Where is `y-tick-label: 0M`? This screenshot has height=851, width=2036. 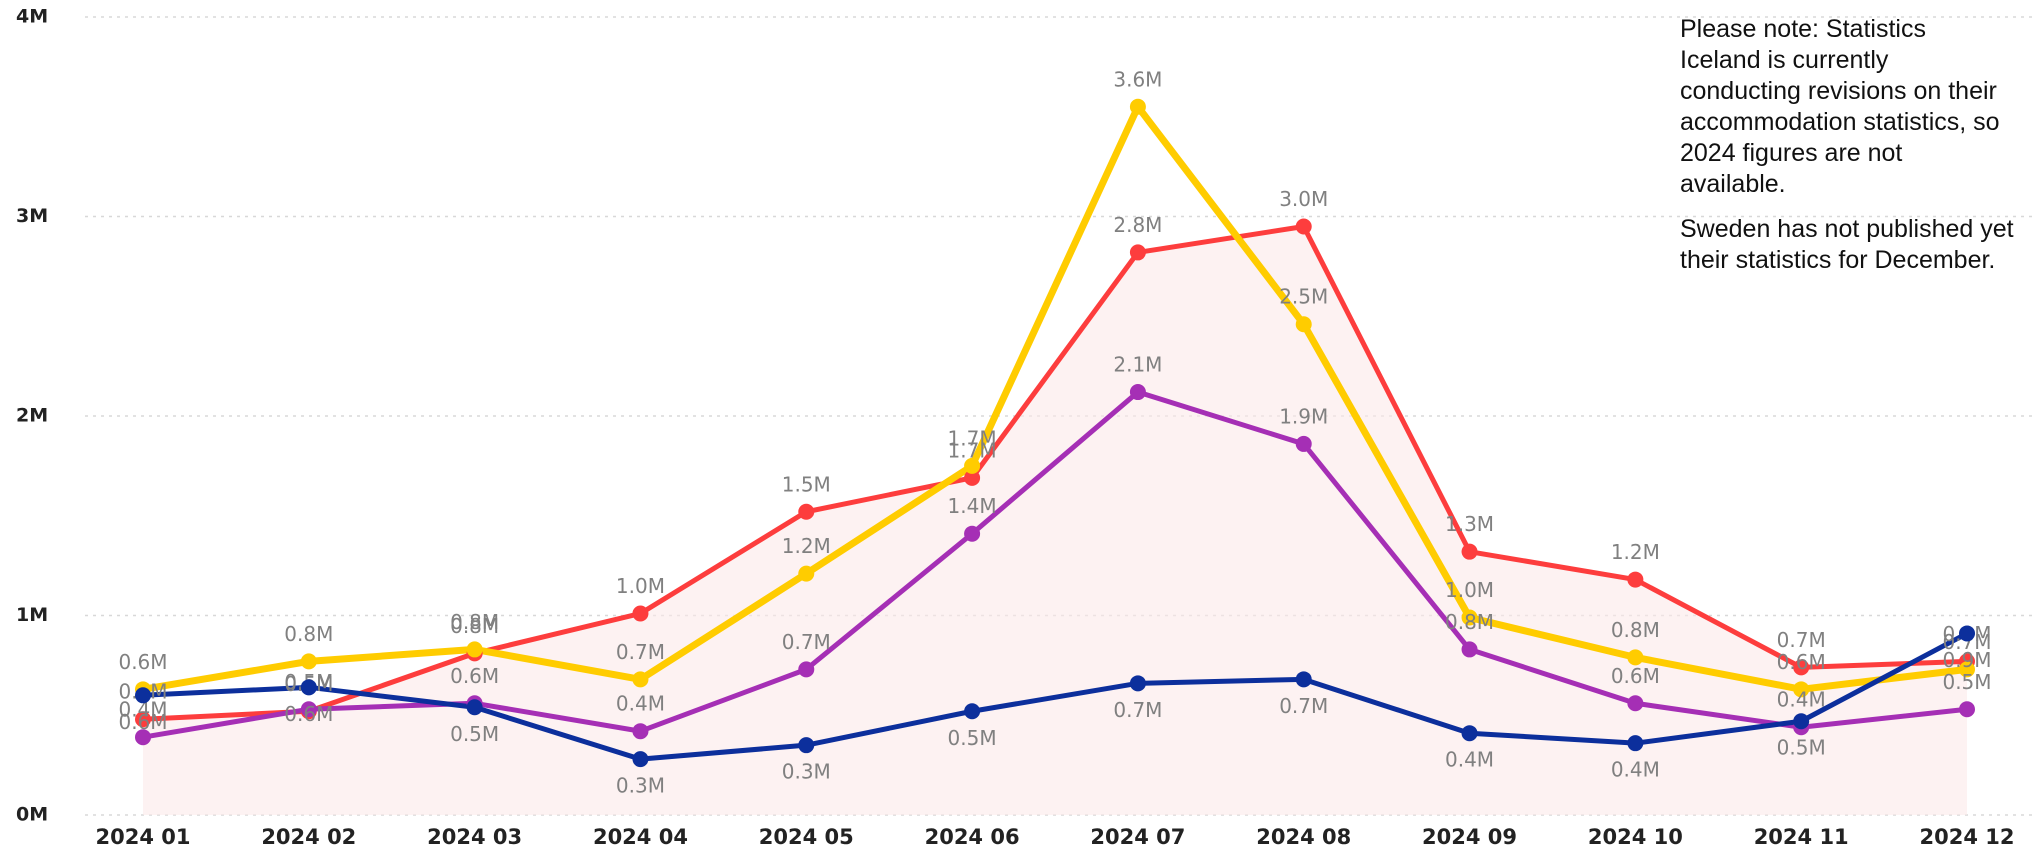
y-tick-label: 0M is located at coordinates (32, 815).